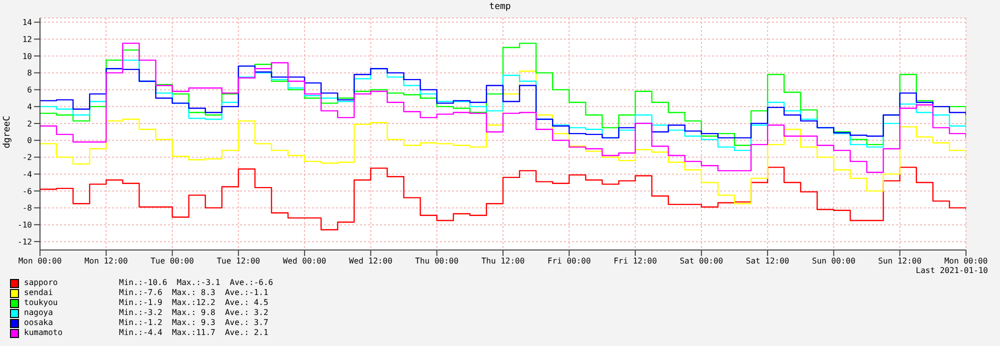 This screenshot has height=346, width=1000. What do you see at coordinates (951, 271) in the screenshot?
I see `text: Last 2021-01-10` at bounding box center [951, 271].